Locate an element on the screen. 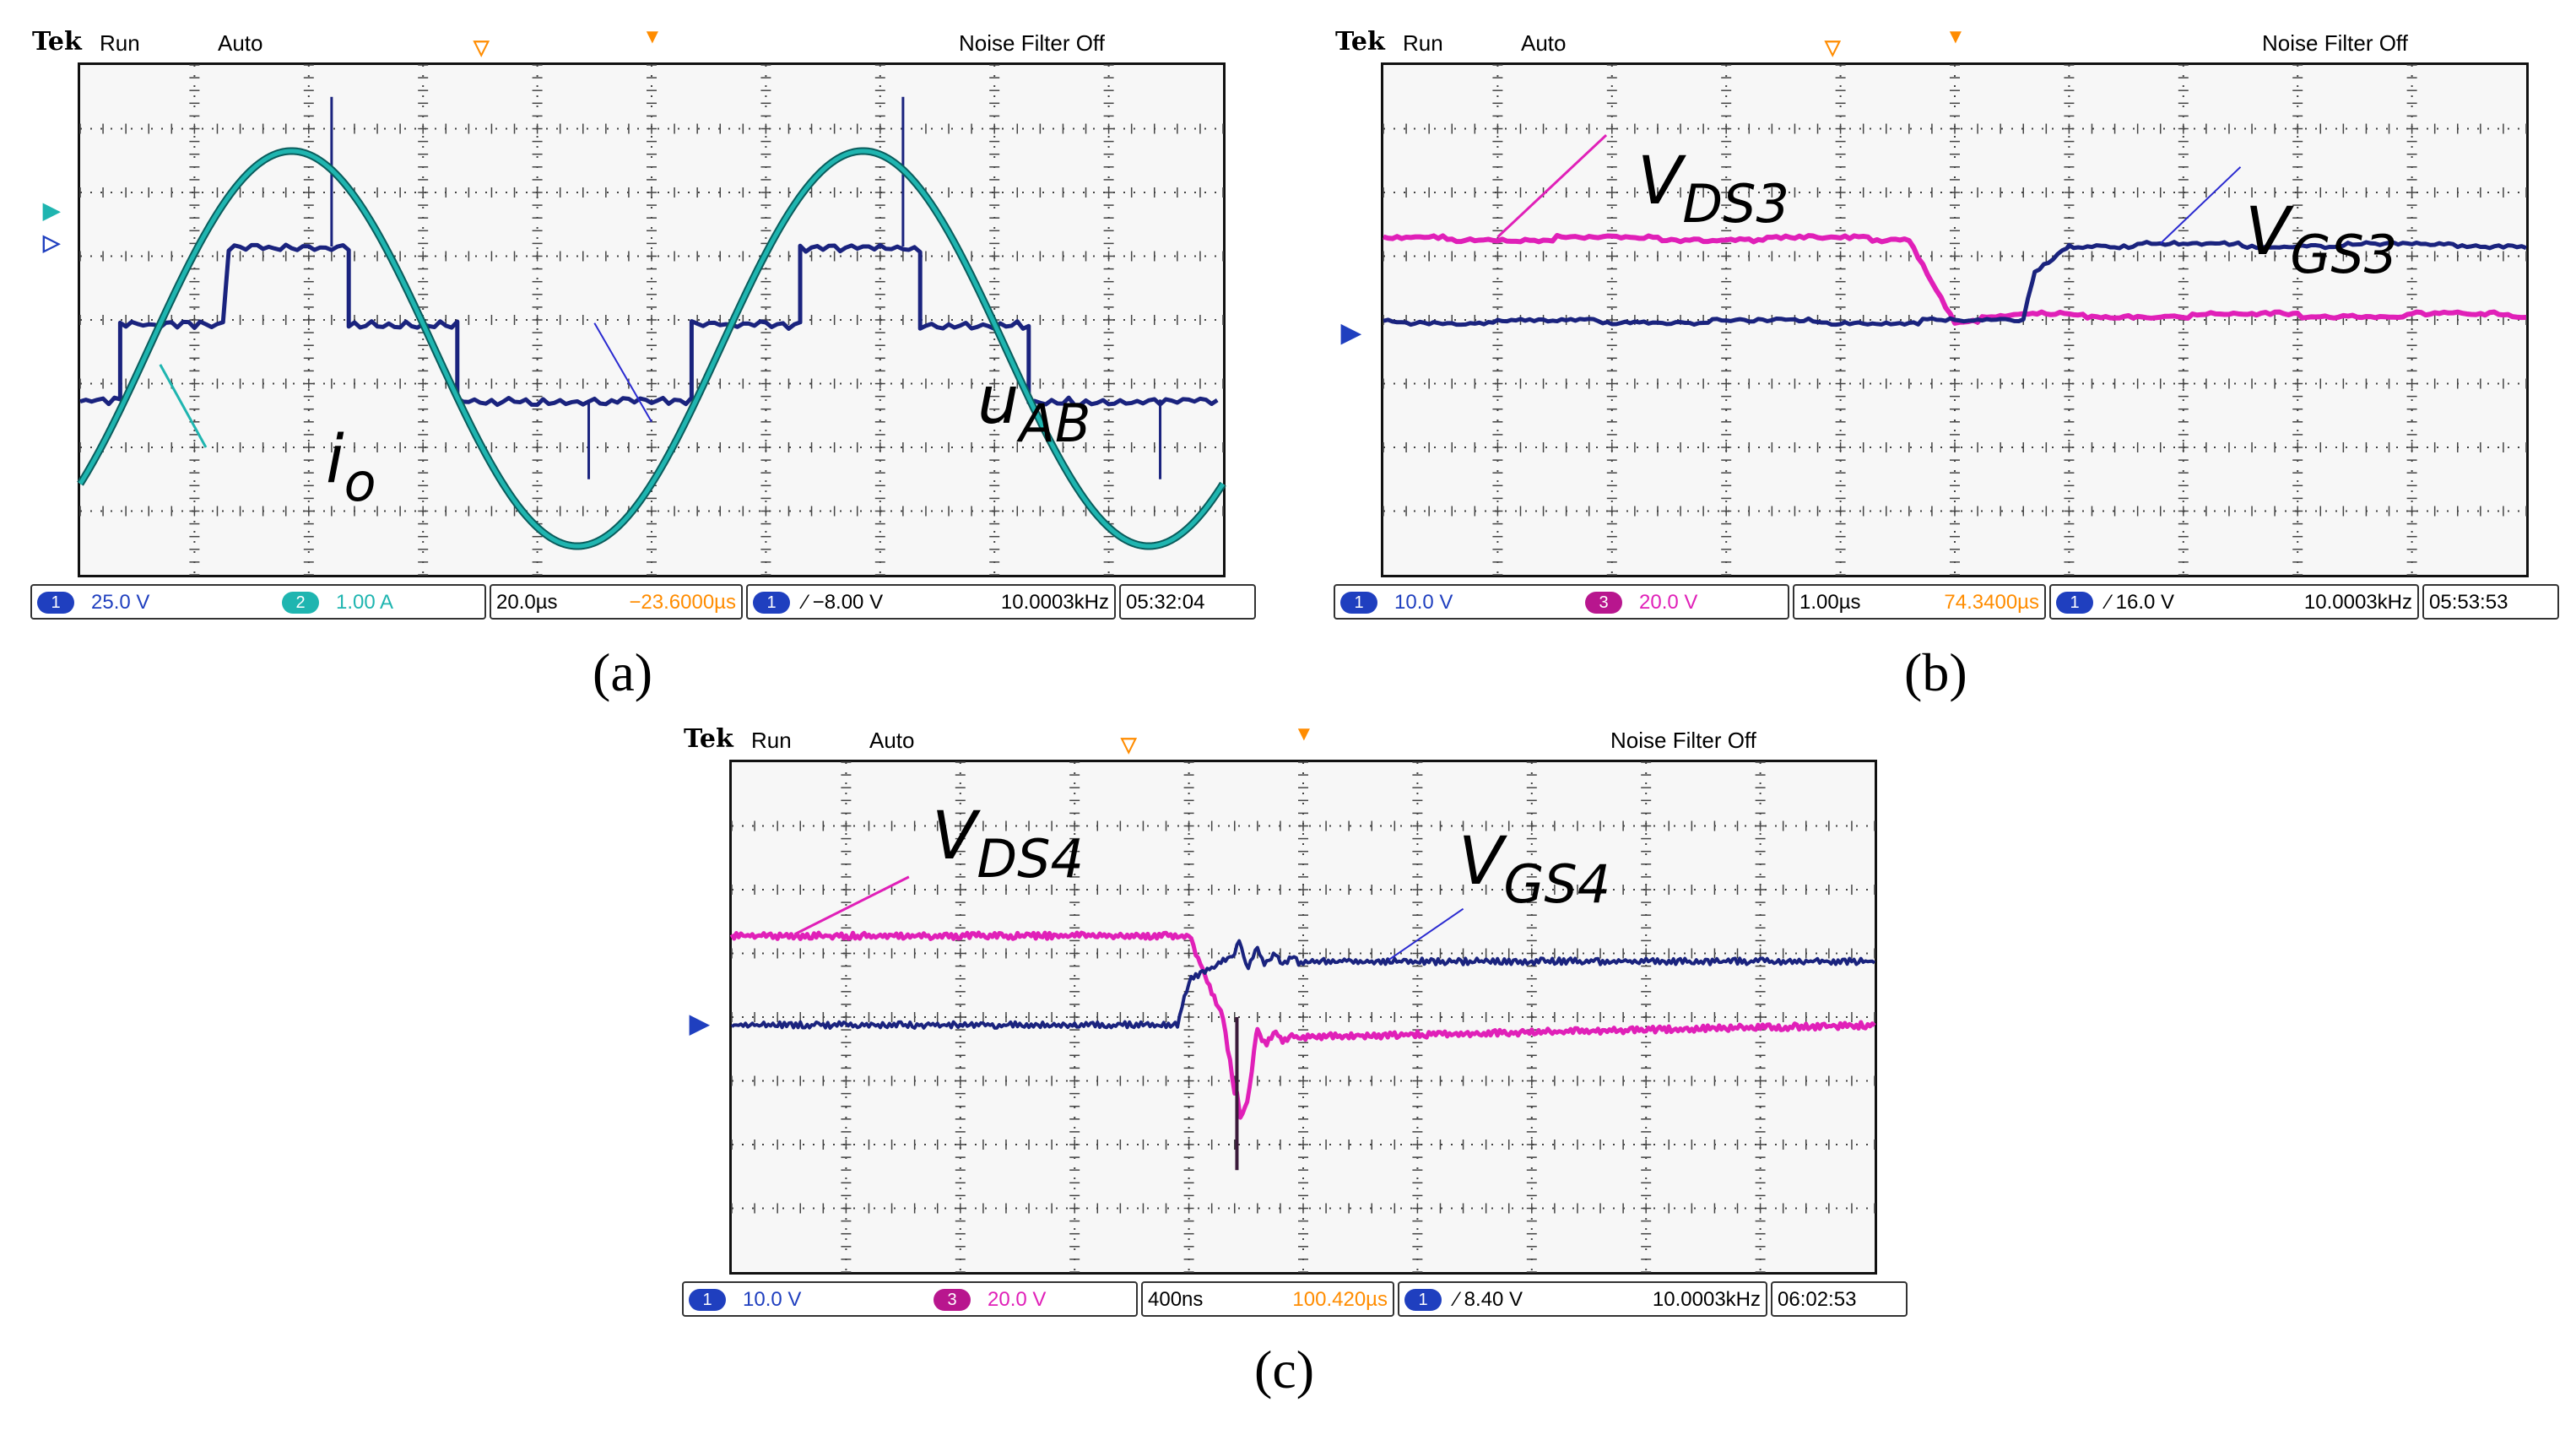 The image size is (2576, 1440). annotation-vds4-main: V is located at coordinates (954, 836).